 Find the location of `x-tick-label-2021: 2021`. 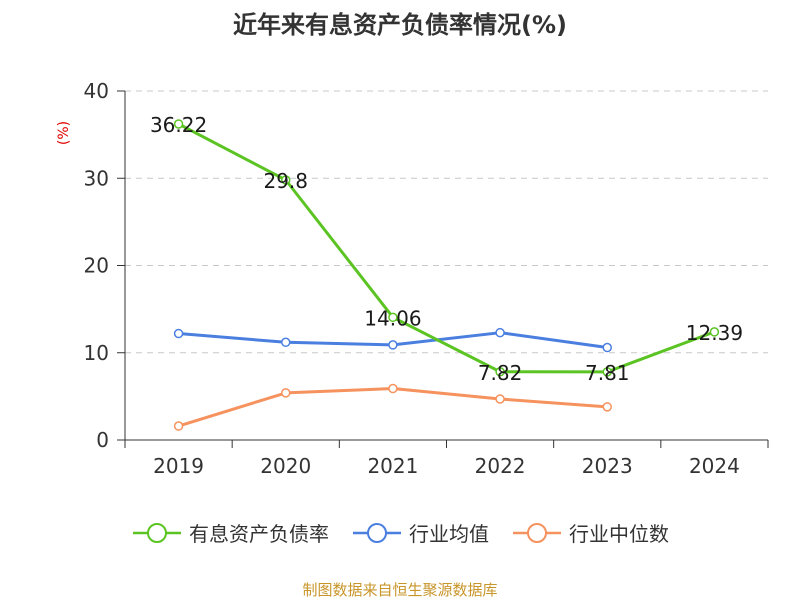

x-tick-label-2021: 2021 is located at coordinates (392, 466).